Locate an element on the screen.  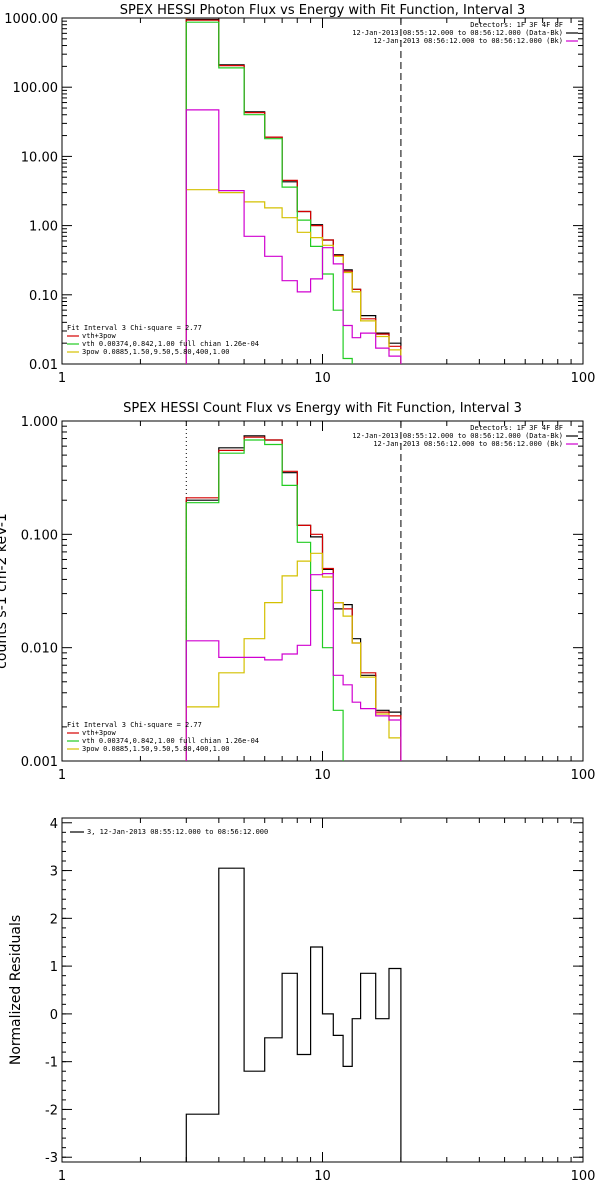
y-tick-label: 0.001 is located at coordinates (39, 762).